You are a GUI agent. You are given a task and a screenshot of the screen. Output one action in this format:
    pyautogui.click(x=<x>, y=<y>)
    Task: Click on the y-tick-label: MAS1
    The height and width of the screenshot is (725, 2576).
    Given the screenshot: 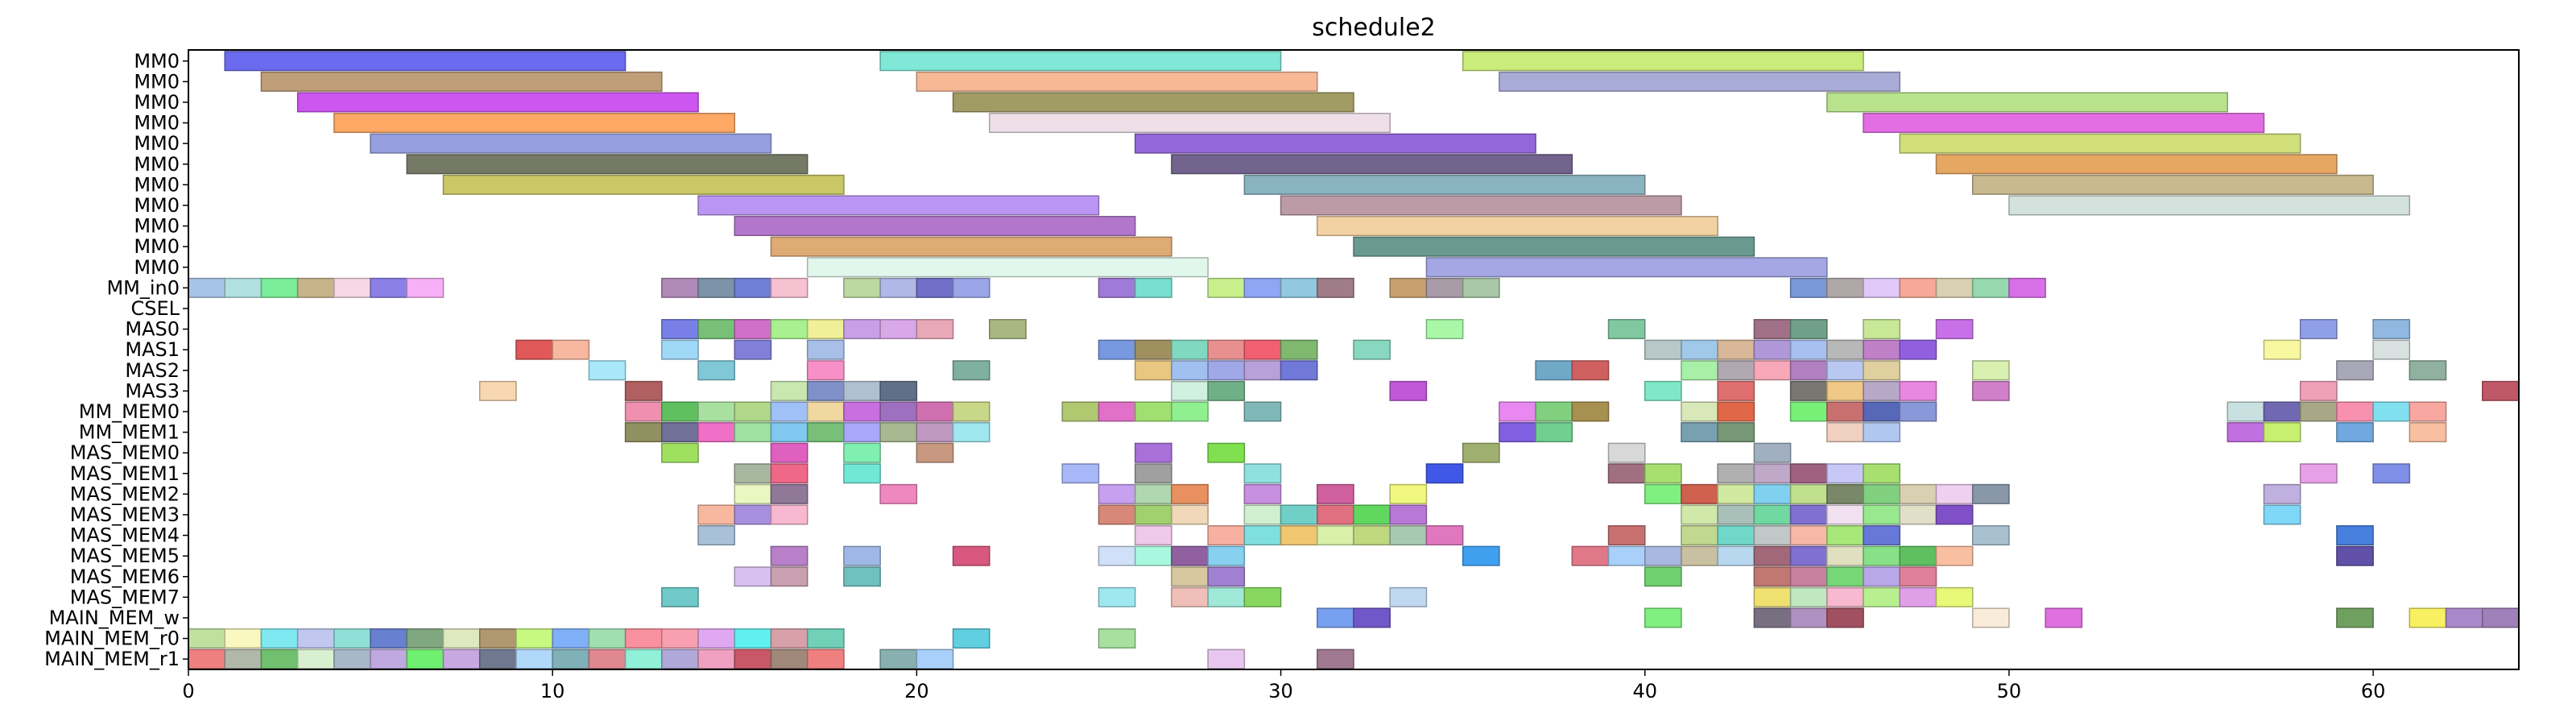 What is the action you would take?
    pyautogui.click(x=152, y=350)
    